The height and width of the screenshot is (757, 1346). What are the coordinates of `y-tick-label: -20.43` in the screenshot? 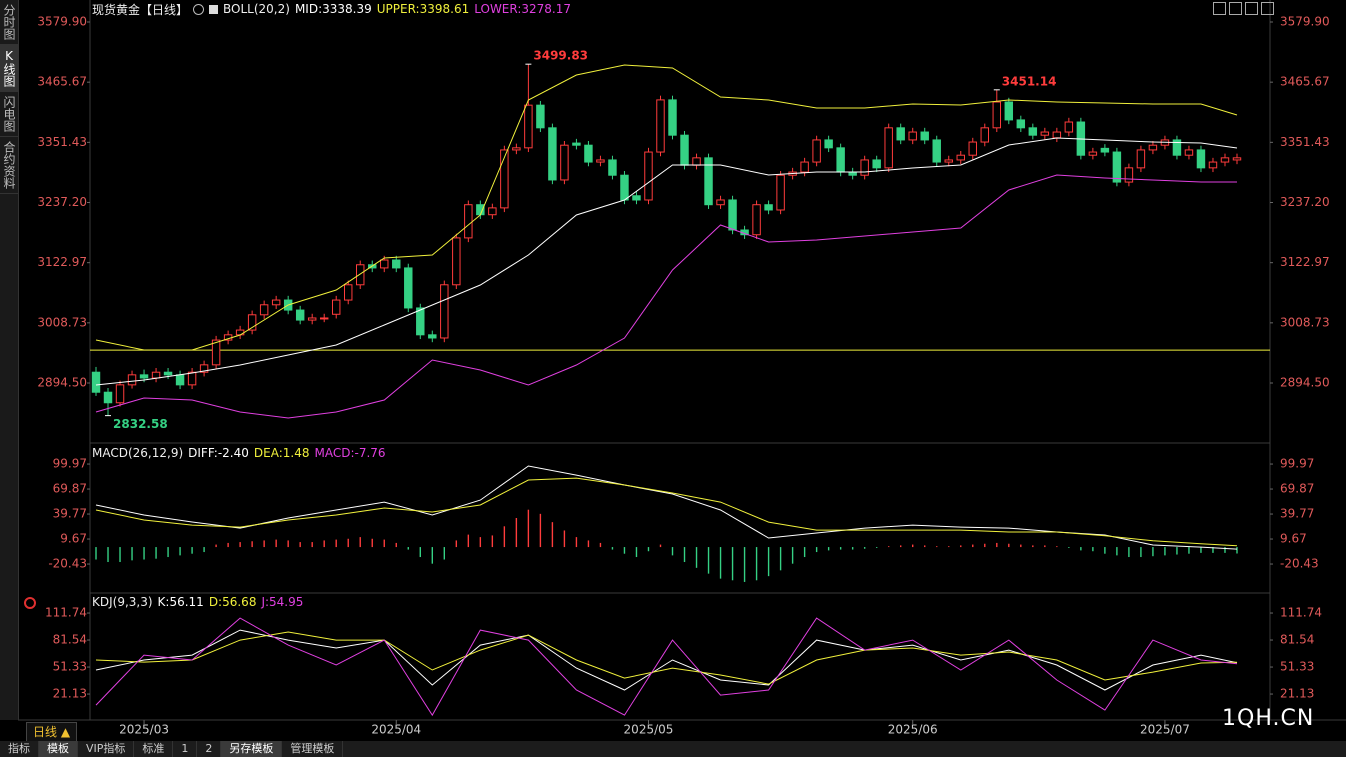 It's located at (1299, 564).